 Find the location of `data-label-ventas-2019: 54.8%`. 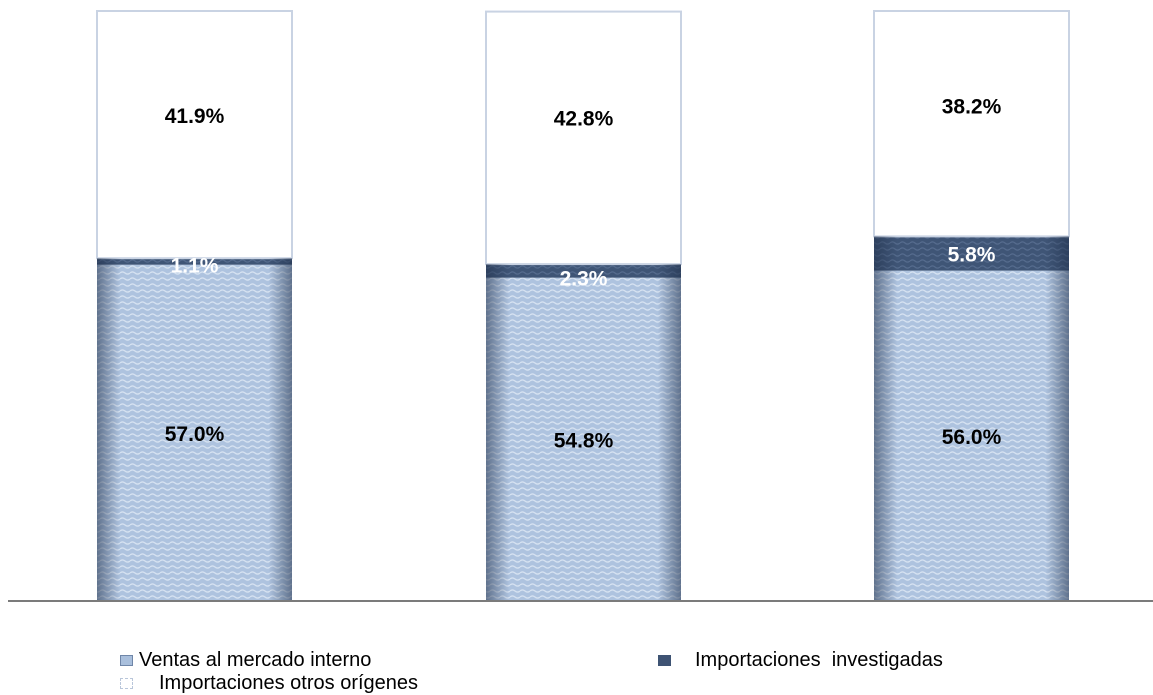

data-label-ventas-2019: 54.8% is located at coordinates (584, 440).